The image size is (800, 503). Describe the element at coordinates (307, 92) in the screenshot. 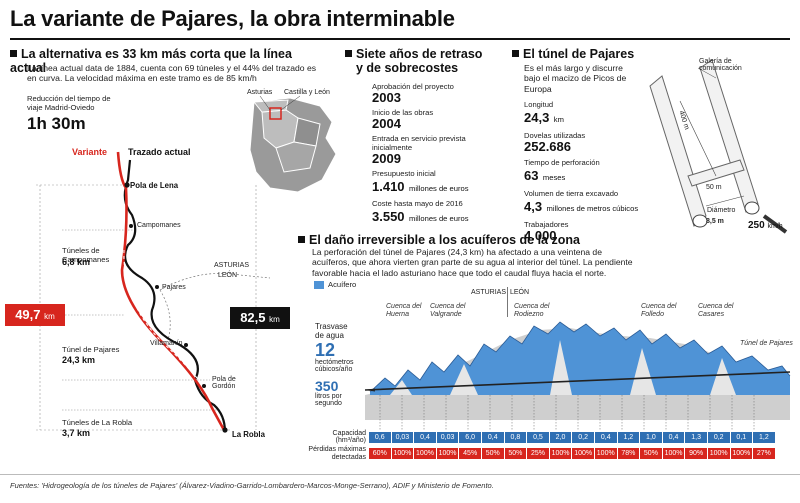

I see `map-label-cyl: Castilla y León` at that location.